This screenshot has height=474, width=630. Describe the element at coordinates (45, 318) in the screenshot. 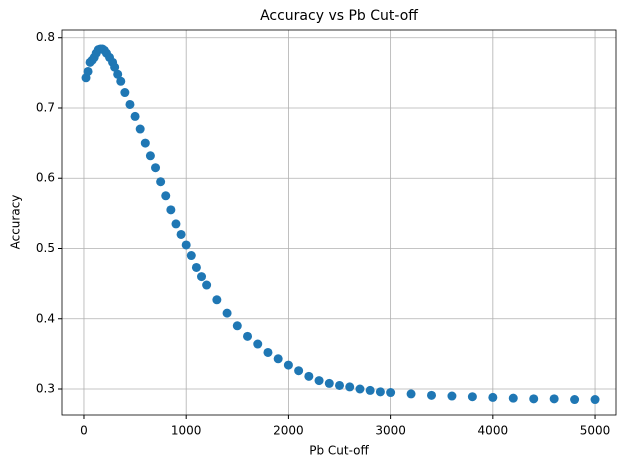

I see `y-tick-label: 0.4` at that location.